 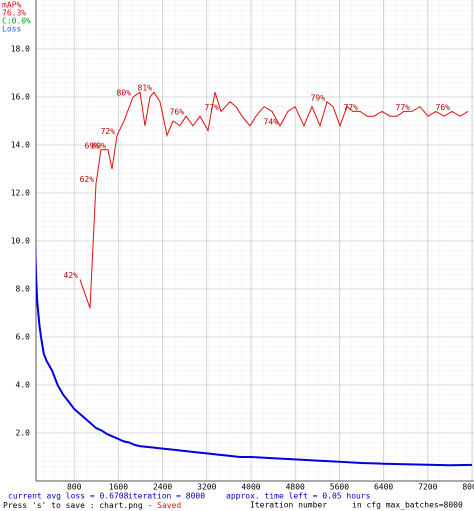 I want to click on data-label: 74%, so click(x=271, y=121).